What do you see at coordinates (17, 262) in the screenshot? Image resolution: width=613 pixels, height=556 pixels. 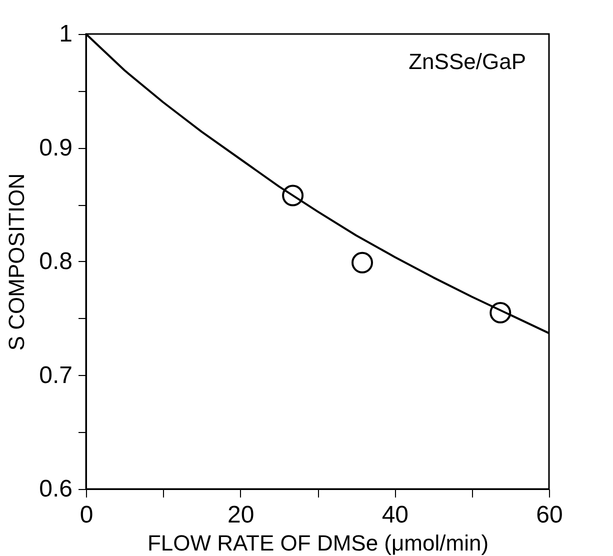 I see `y-axis-title: S COMPOSITION` at bounding box center [17, 262].